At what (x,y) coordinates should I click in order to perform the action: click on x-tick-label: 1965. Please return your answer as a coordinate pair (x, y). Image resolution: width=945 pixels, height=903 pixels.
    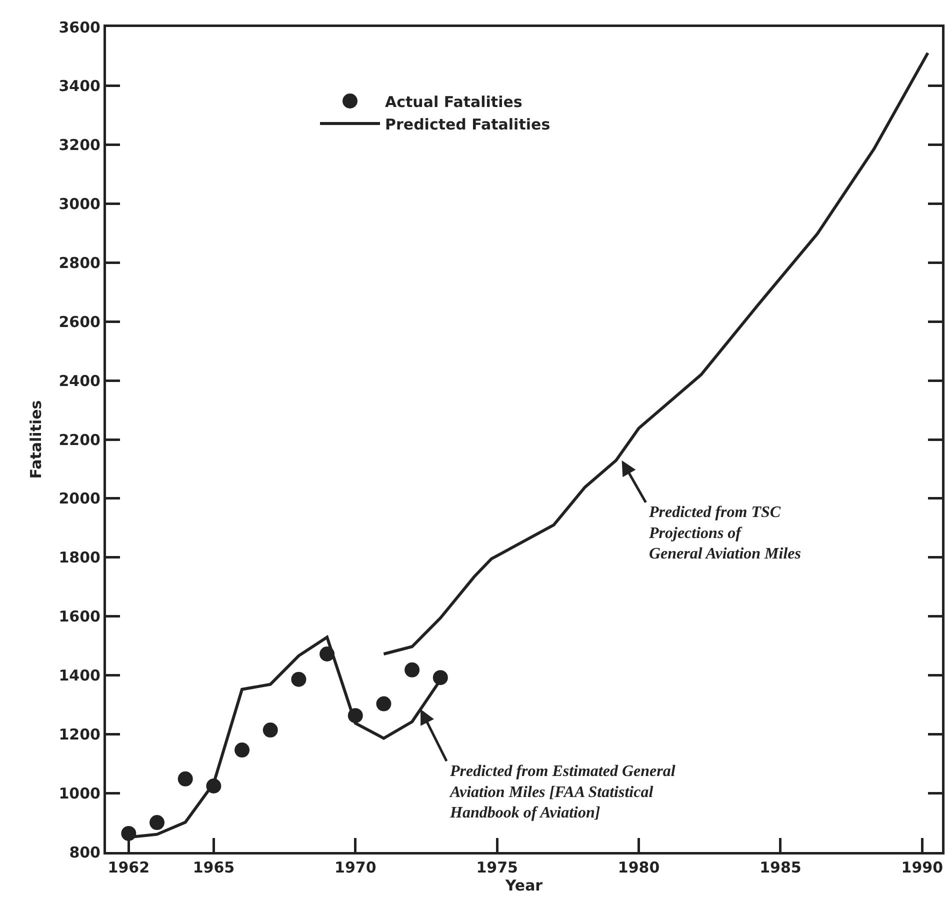
    Looking at the image, I should click on (213, 867).